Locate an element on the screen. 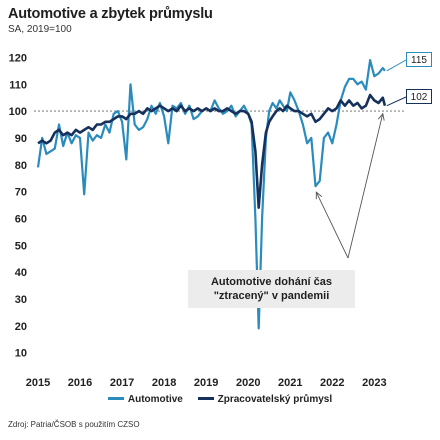 Image resolution: width=440 pixels, height=440 pixels. y-tick-label: 20 is located at coordinates (21, 327).